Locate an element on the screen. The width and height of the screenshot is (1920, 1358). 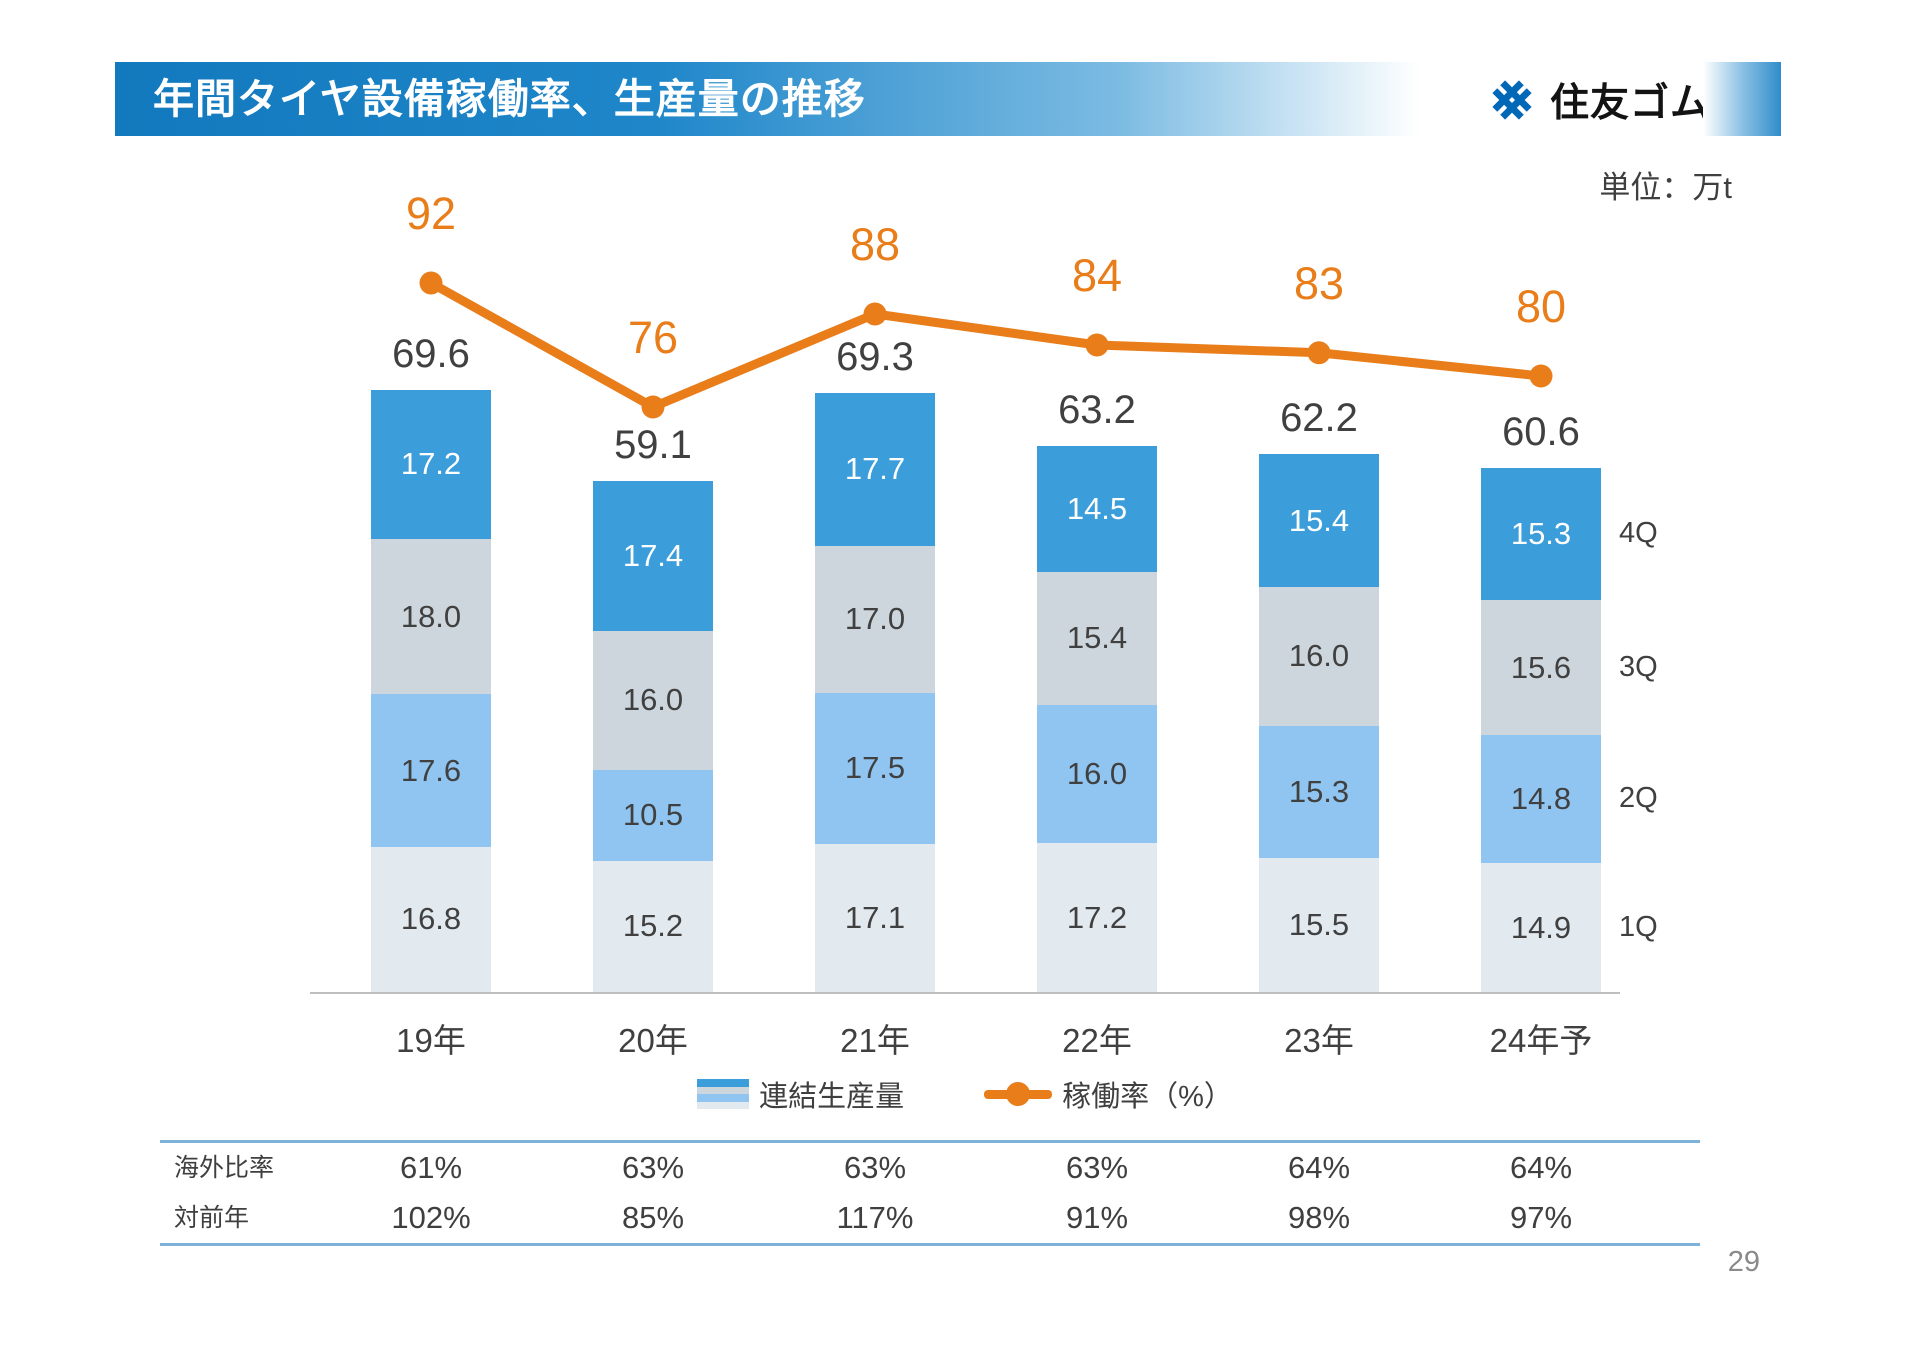
legend-label-production: 連結生産量 is located at coordinates (832, 1097).